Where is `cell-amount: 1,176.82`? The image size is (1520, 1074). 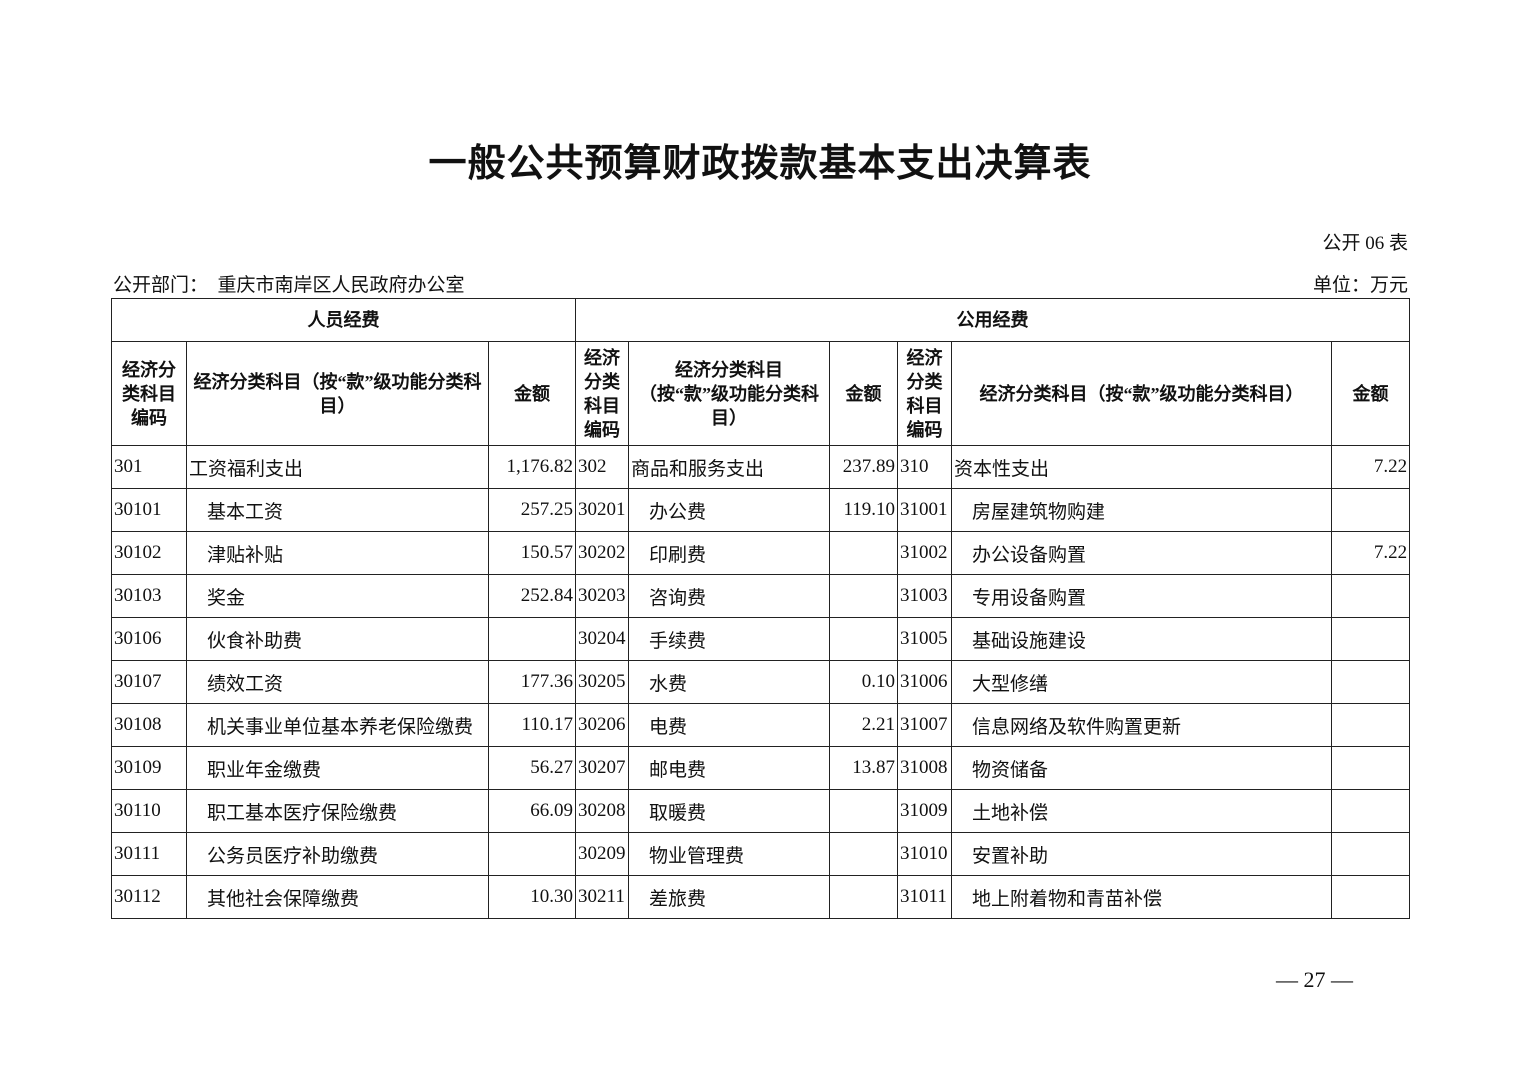
cell-amount: 1,176.82 is located at coordinates (532, 467).